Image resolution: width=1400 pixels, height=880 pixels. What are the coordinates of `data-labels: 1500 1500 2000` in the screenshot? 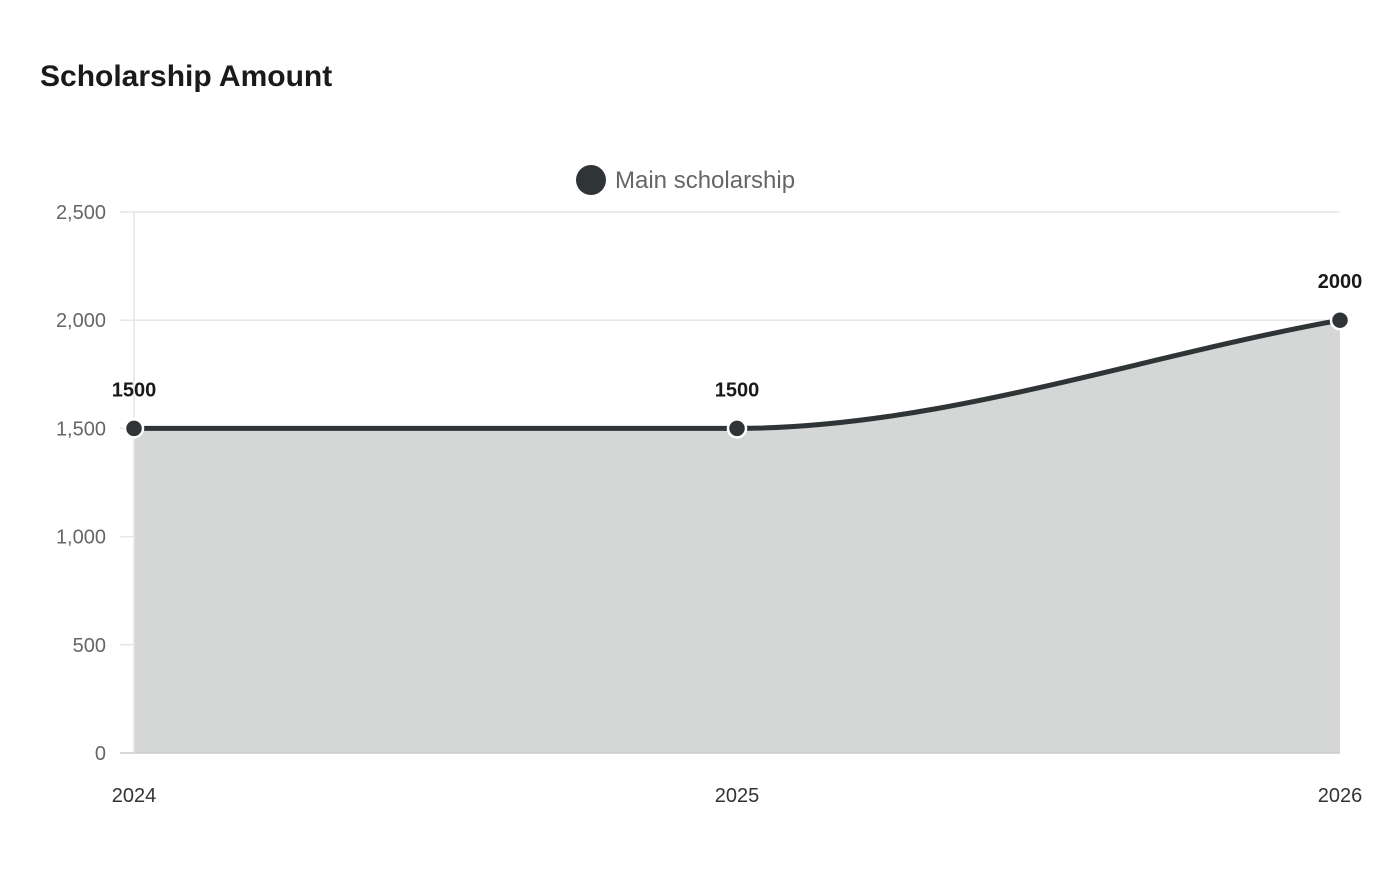 It's located at (737, 336).